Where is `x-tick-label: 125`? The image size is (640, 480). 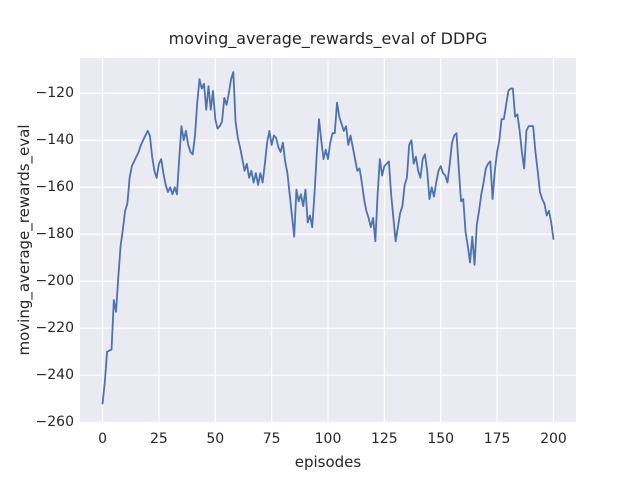
x-tick-label: 125 is located at coordinates (384, 439).